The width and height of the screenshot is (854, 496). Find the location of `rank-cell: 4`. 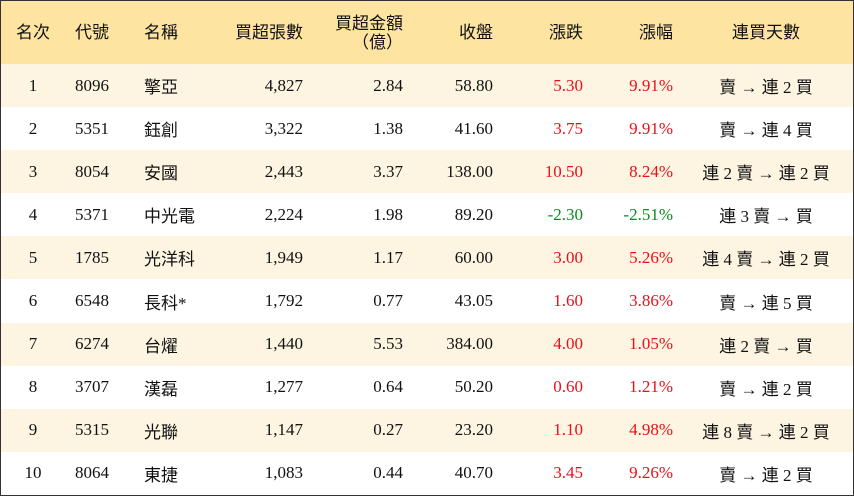

rank-cell: 4 is located at coordinates (33, 214).